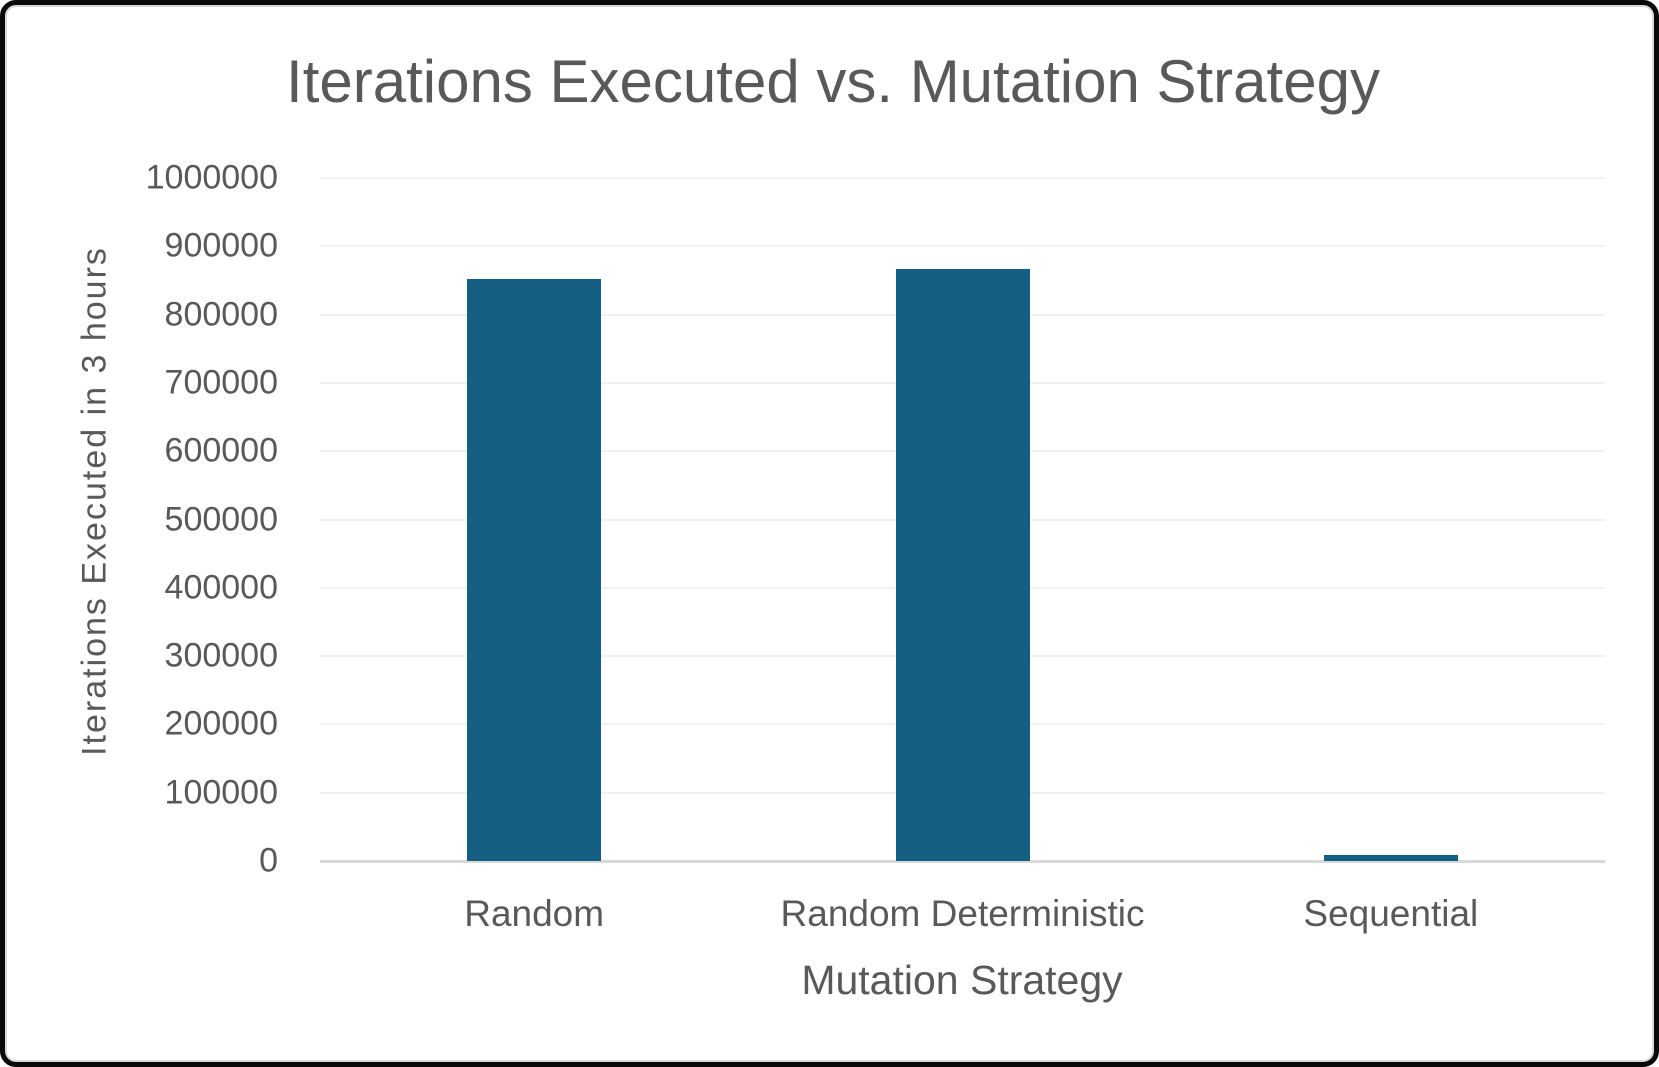 This screenshot has height=1067, width=1659. Describe the element at coordinates (962, 913) in the screenshot. I see `x-category-label: Random Deterministic` at that location.